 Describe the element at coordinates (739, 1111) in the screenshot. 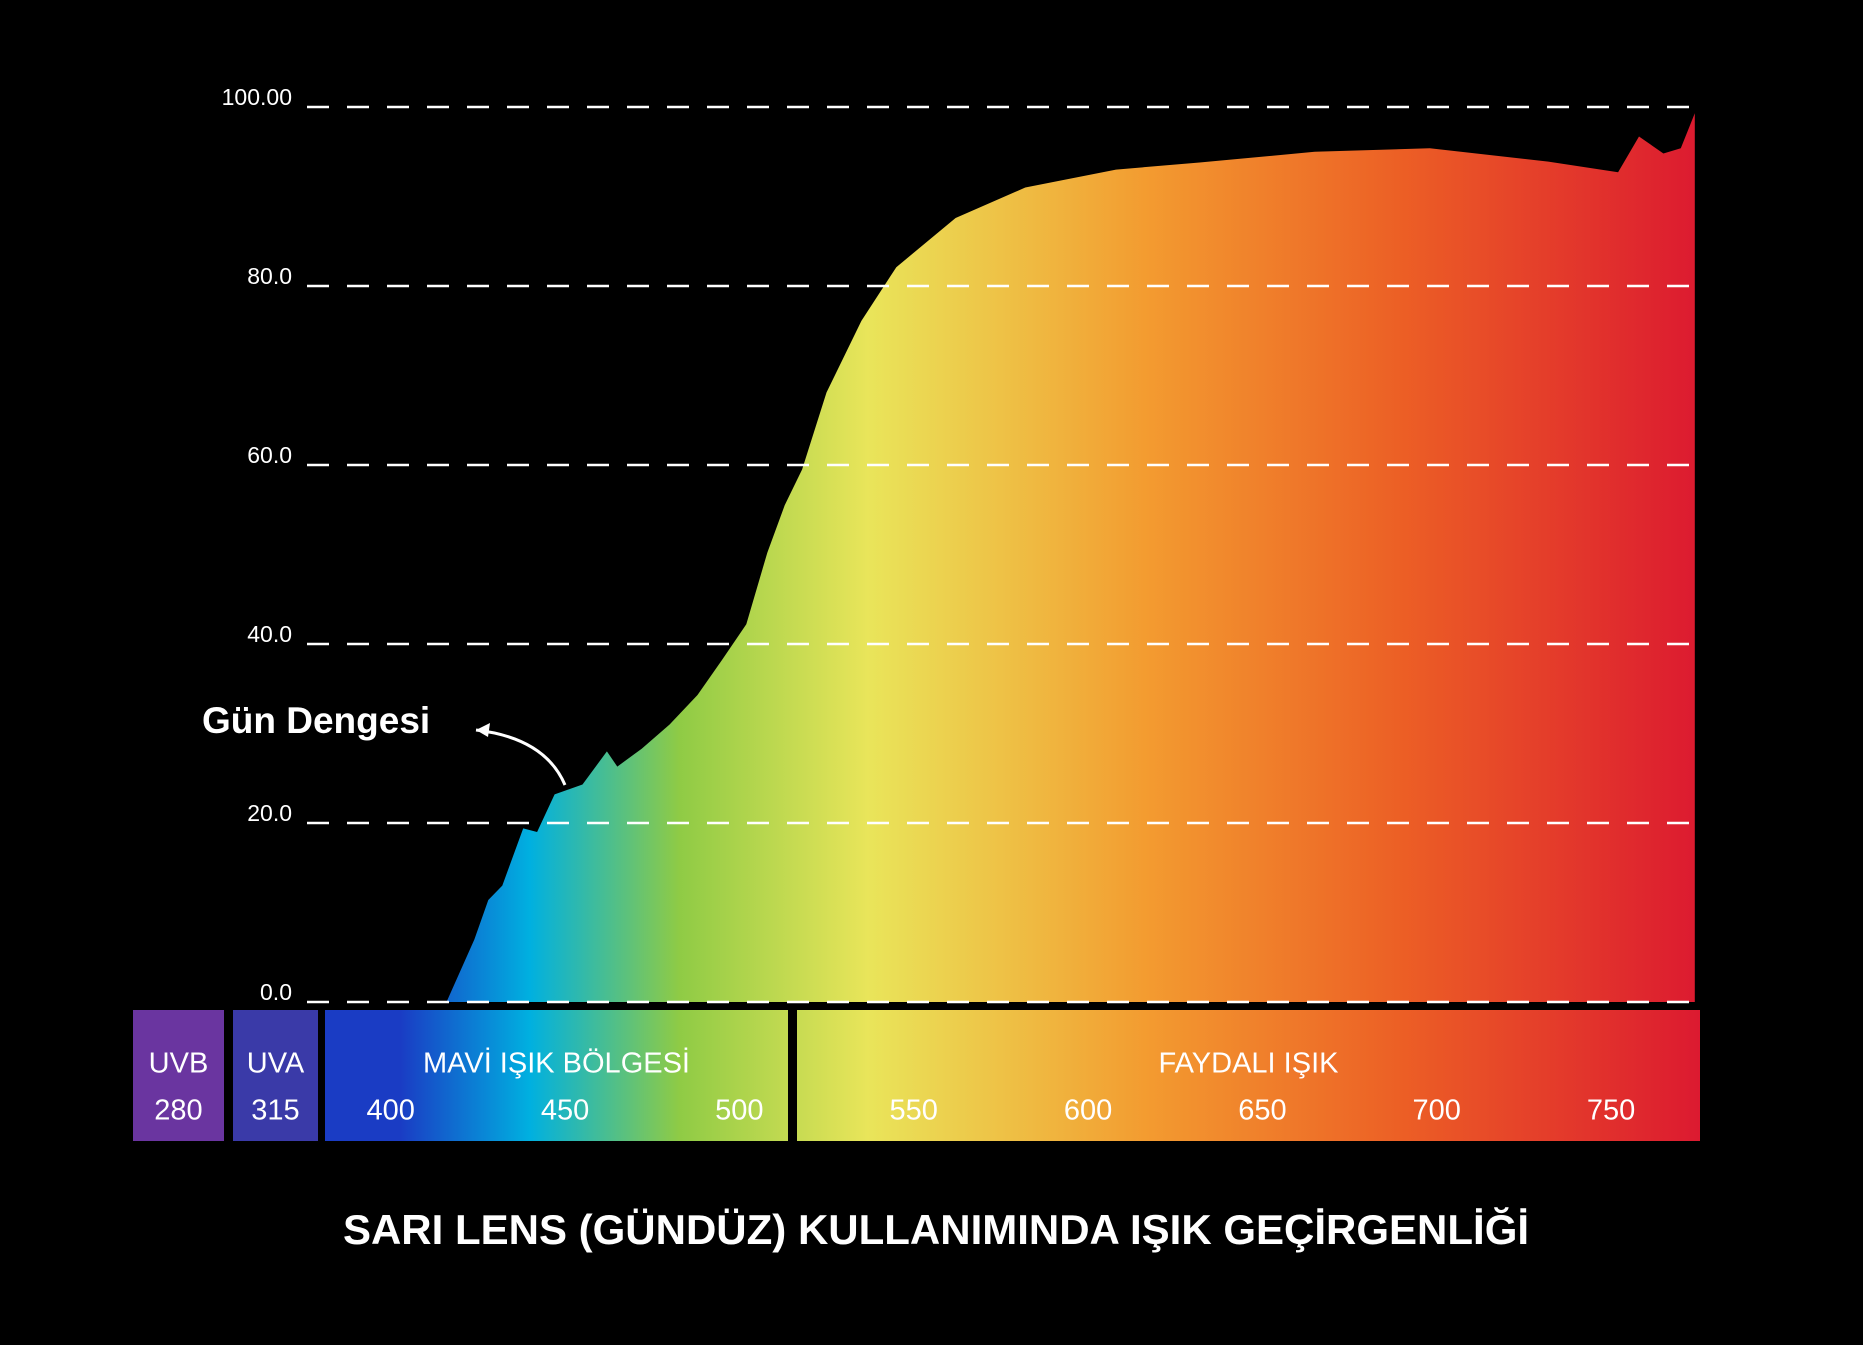

I see `x-tick-label: 500` at that location.